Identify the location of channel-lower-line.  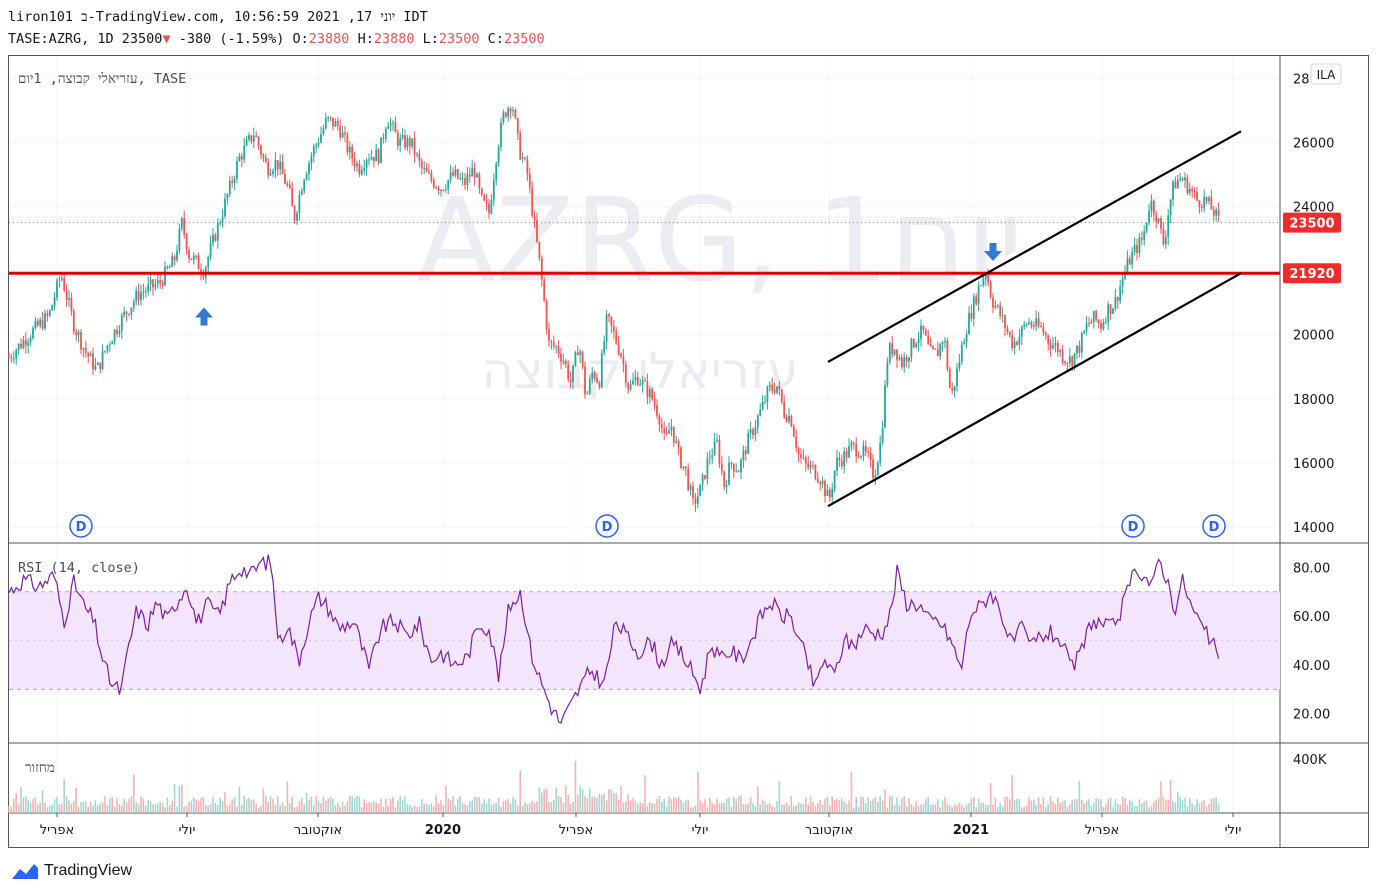
(1034, 390).